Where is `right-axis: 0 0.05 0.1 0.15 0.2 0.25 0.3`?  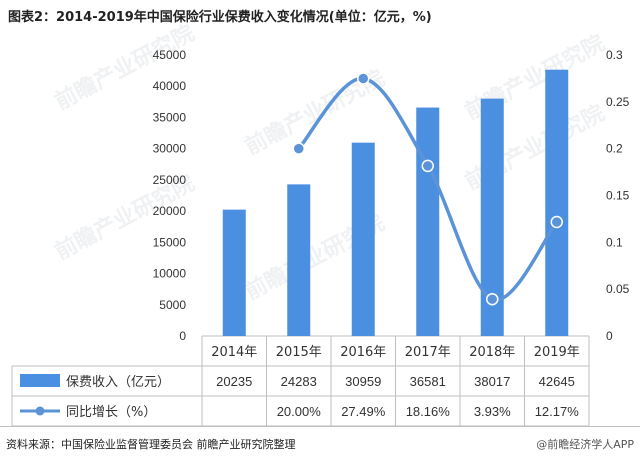 right-axis: 0 0.05 0.1 0.15 0.2 0.25 0.3 is located at coordinates (618, 195).